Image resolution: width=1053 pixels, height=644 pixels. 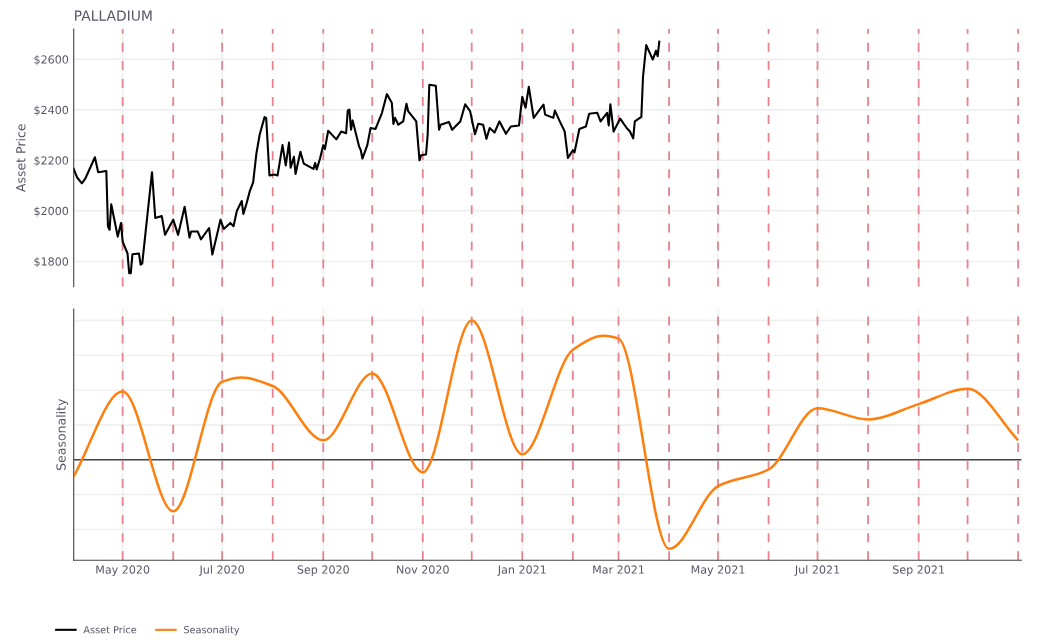 What do you see at coordinates (20, 158) in the screenshot?
I see `y-axis-title: Asset Price` at bounding box center [20, 158].